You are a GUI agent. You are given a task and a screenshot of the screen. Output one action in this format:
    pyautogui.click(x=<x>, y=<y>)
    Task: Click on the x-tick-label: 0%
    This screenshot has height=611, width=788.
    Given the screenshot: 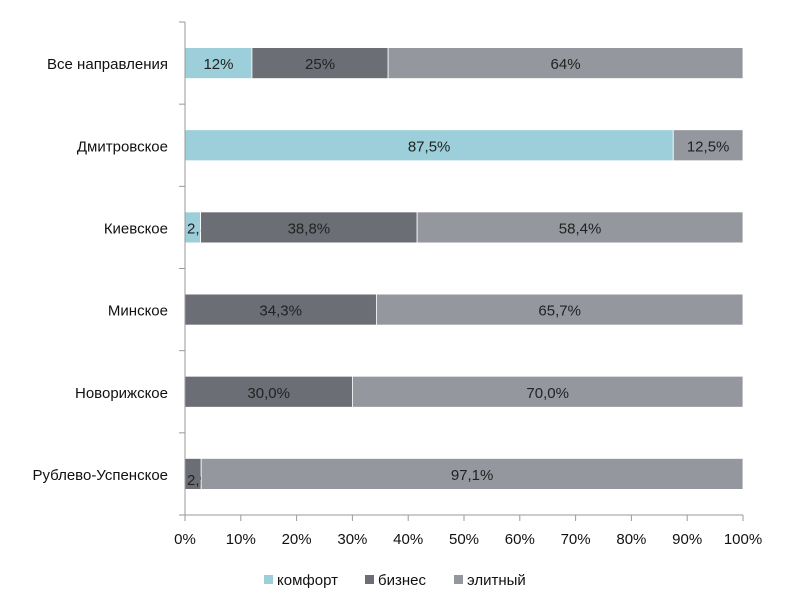 What is the action you would take?
    pyautogui.click(x=185, y=539)
    